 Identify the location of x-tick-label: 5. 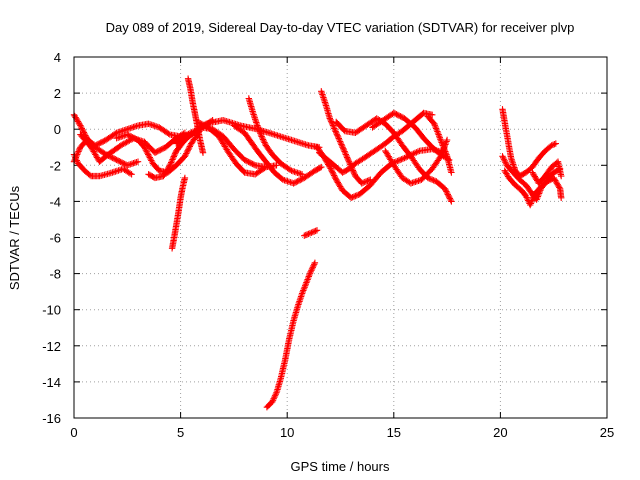
(180, 432).